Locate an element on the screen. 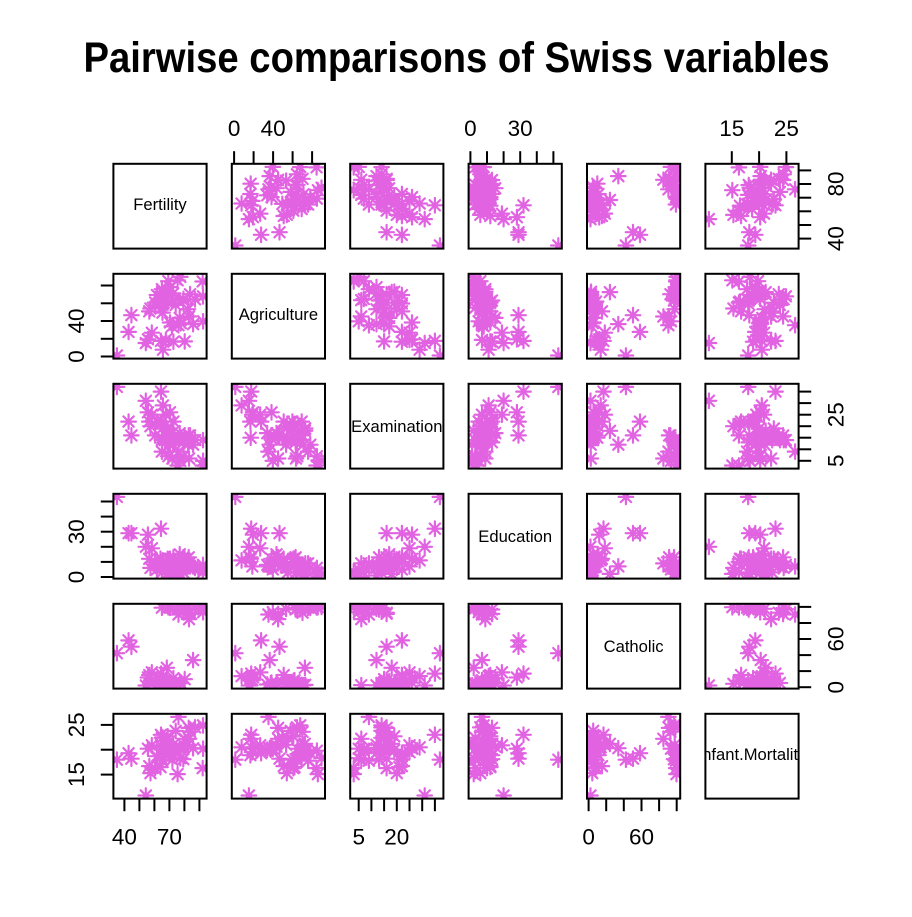 The width and height of the screenshot is (912, 917). svg-text: Infant.Mortality is located at coordinates (753, 754).